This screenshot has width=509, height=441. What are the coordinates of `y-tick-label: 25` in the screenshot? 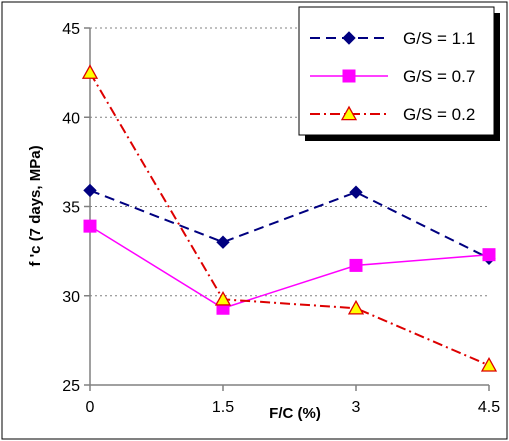 It's located at (71, 386).